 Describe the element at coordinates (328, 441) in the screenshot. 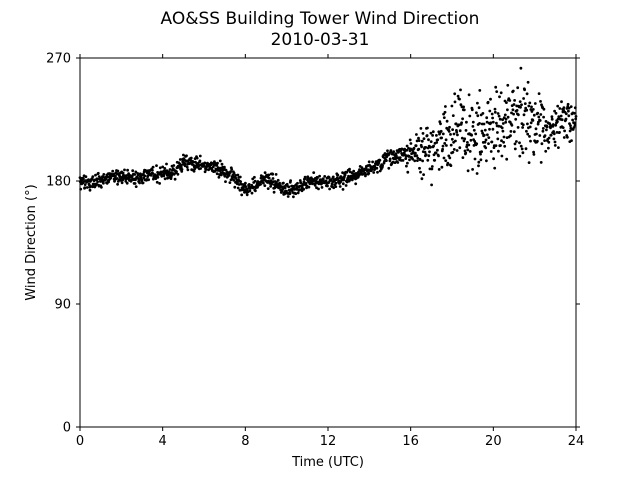

I see `x-tick-label: 12` at that location.